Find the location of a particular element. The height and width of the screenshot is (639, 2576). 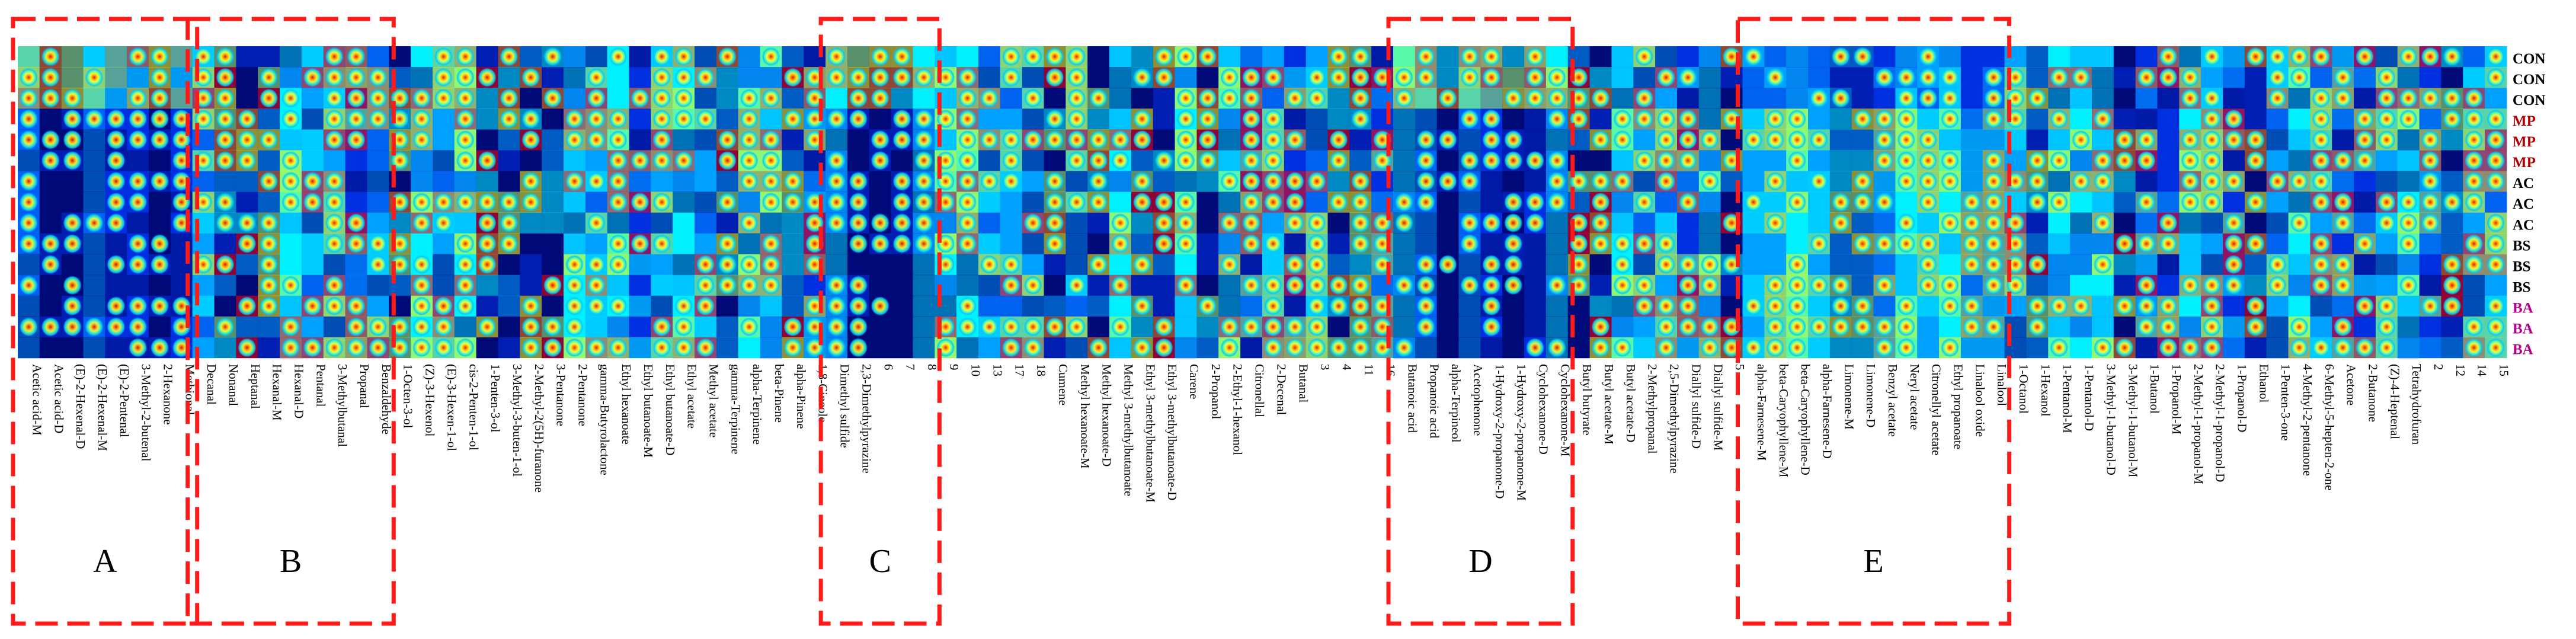

column-label: 9 is located at coordinates (954, 367).